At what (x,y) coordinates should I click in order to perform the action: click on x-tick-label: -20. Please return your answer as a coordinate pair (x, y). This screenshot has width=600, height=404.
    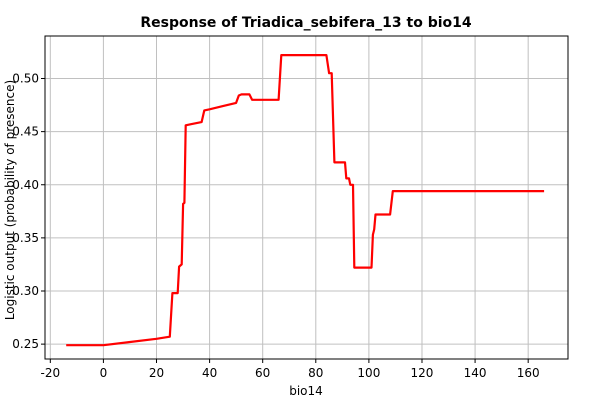
    Looking at the image, I should click on (51, 373).